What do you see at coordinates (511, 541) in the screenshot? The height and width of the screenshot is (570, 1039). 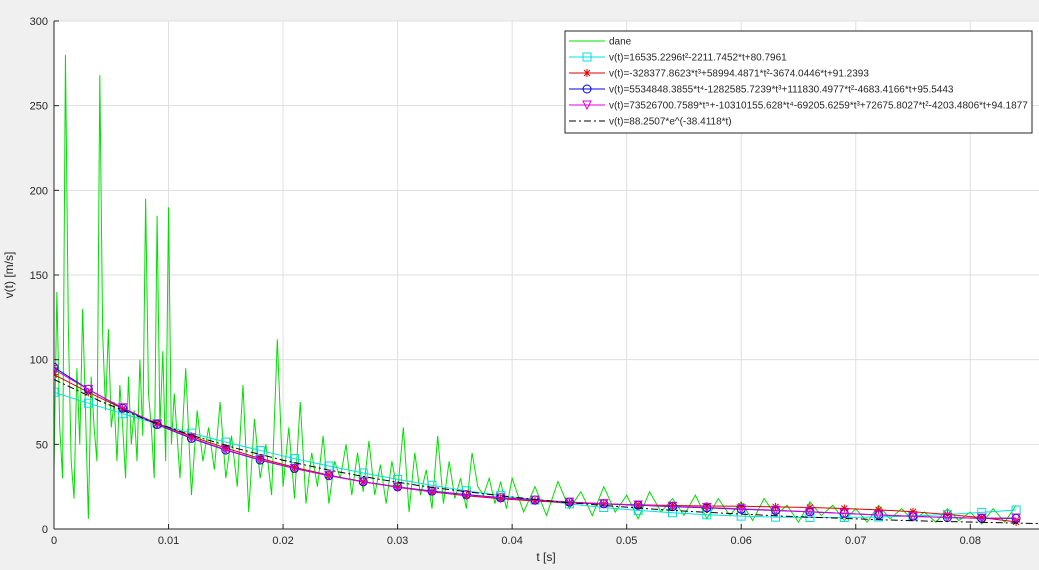 I see `x-tick-label: 0.04` at bounding box center [511, 541].